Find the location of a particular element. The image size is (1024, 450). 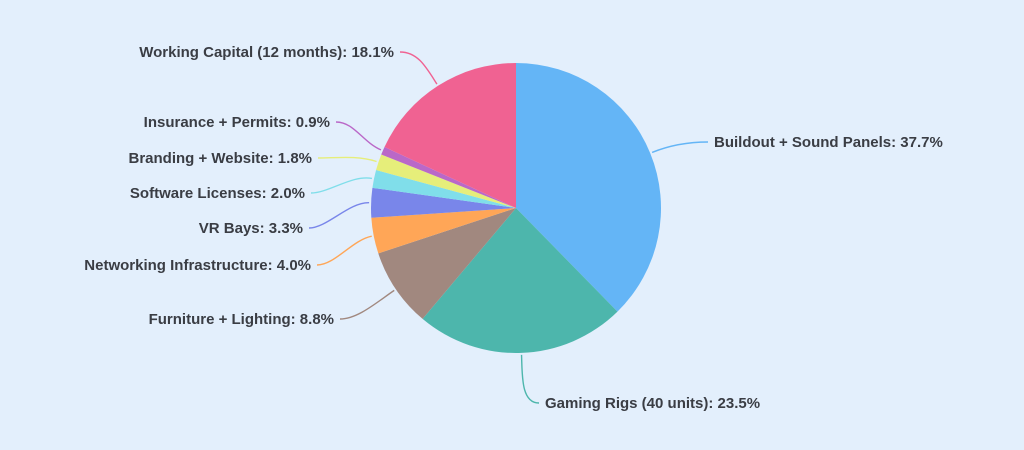

slice-label-working-capital-12-months: Working Capital (12 months): 18.1% is located at coordinates (266, 52).